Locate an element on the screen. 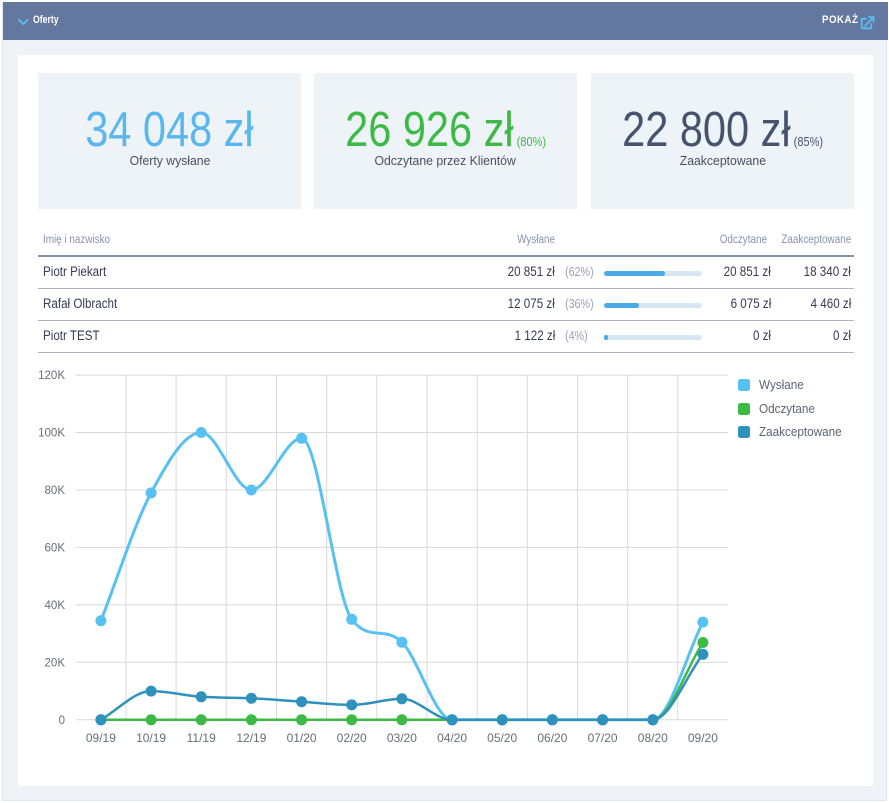 The image size is (889, 803). svg-text: 80K is located at coordinates (55, 491).